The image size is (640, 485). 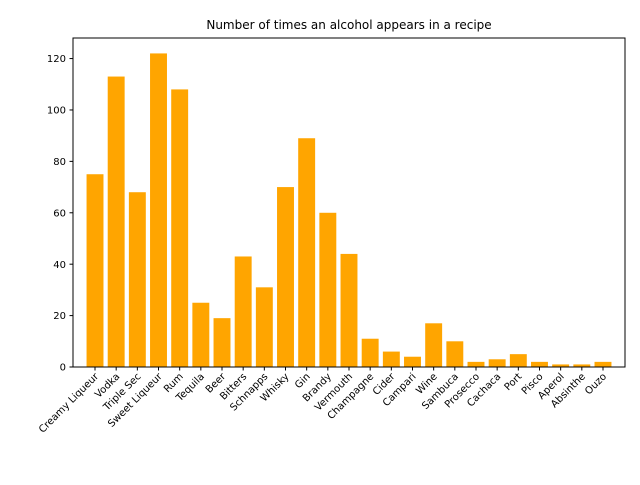 What do you see at coordinates (222, 342) in the screenshot?
I see `bar-beer` at bounding box center [222, 342].